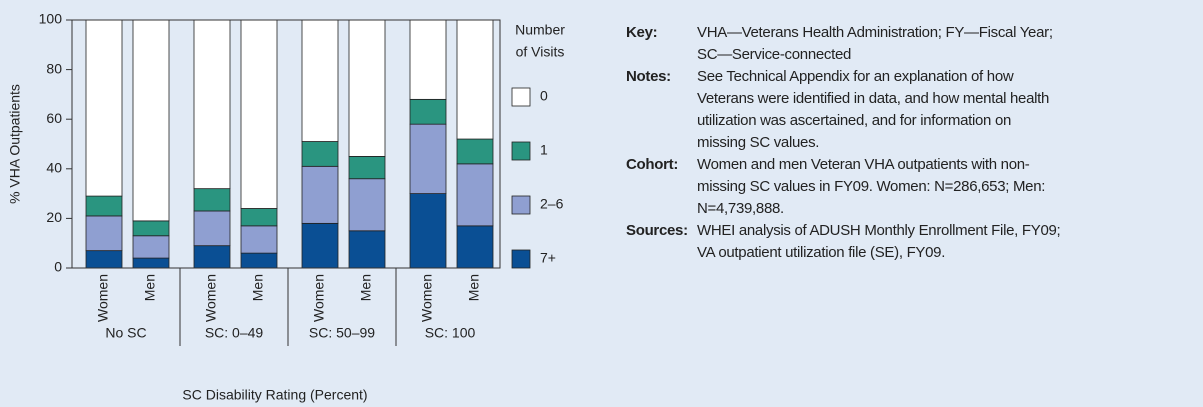 The image size is (1203, 407). What do you see at coordinates (342, 333) in the screenshot?
I see `group-label: SC: 50–99` at bounding box center [342, 333].